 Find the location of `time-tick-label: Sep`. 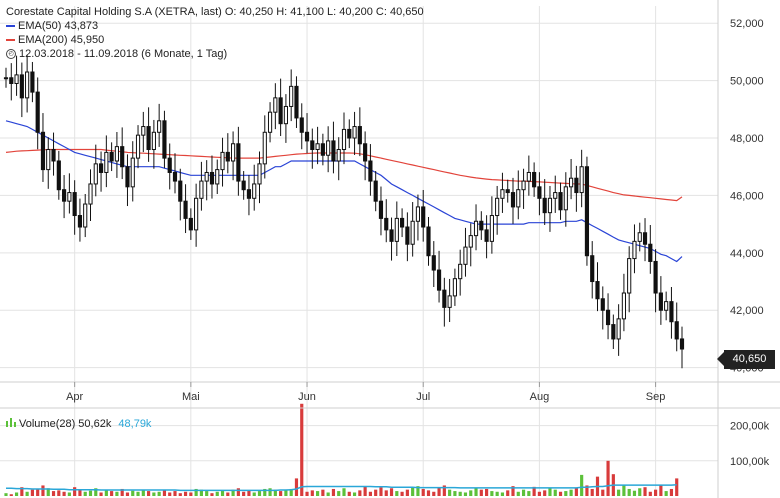

time-tick-label: Sep is located at coordinates (656, 397).